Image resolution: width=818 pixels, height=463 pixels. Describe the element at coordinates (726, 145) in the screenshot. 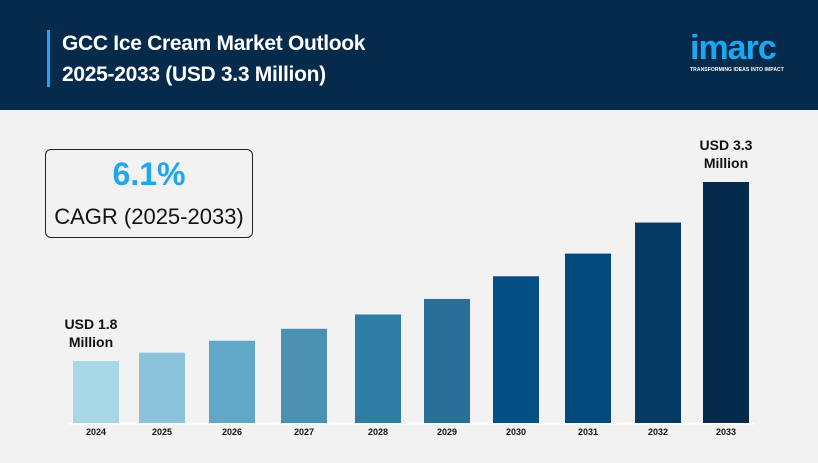

I see `value-label: USD 3.3` at that location.